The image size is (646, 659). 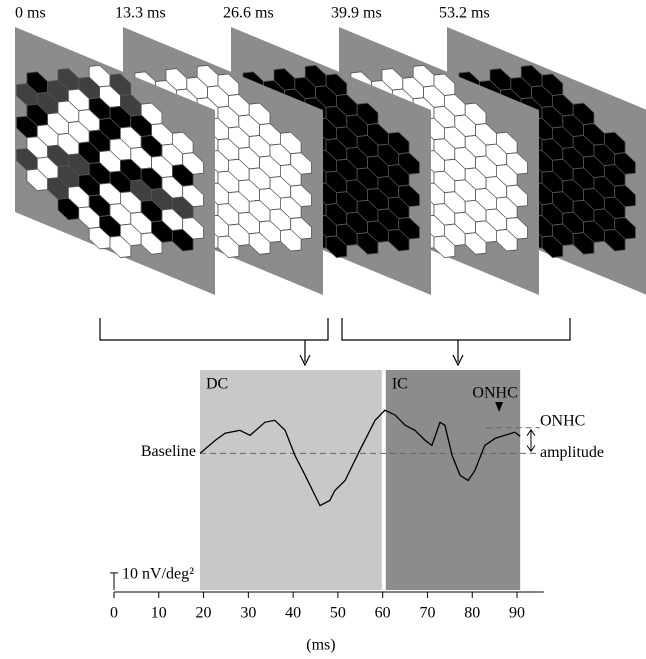 I want to click on x-tick-label: 10, so click(x=159, y=613).